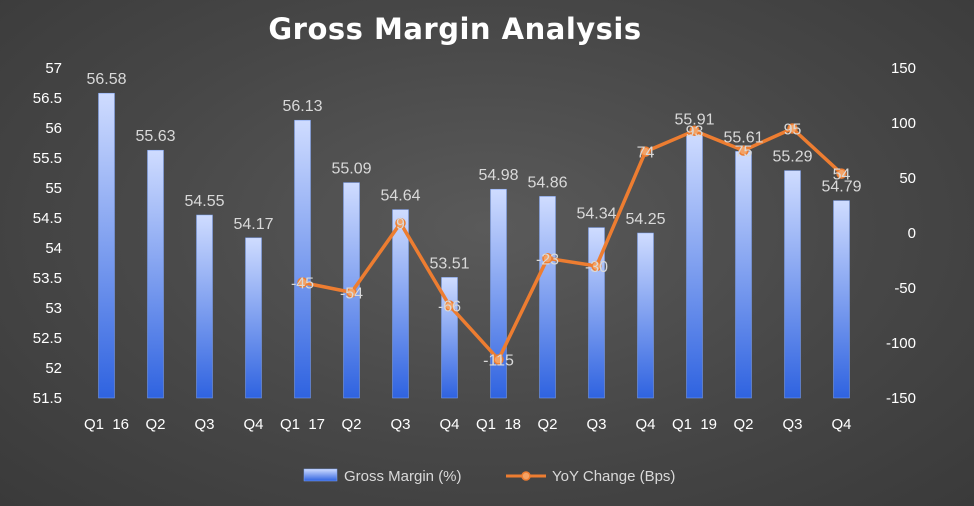 The height and width of the screenshot is (506, 974). Describe the element at coordinates (792, 157) in the screenshot. I see `bar-data-label: 55.29` at that location.